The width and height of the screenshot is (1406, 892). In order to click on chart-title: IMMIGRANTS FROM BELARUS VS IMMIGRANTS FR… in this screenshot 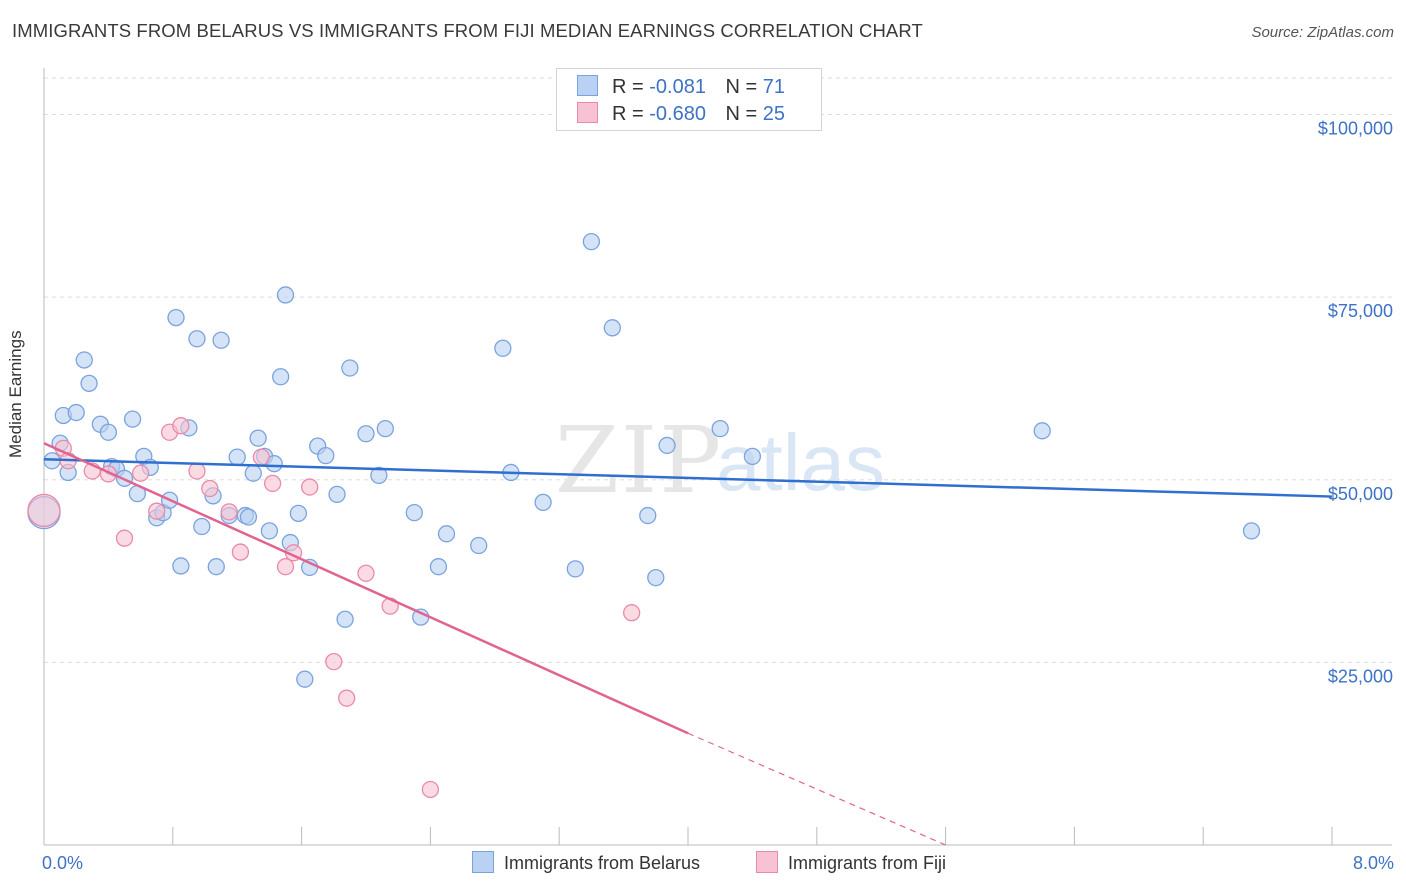, I will do `click(467, 30)`.